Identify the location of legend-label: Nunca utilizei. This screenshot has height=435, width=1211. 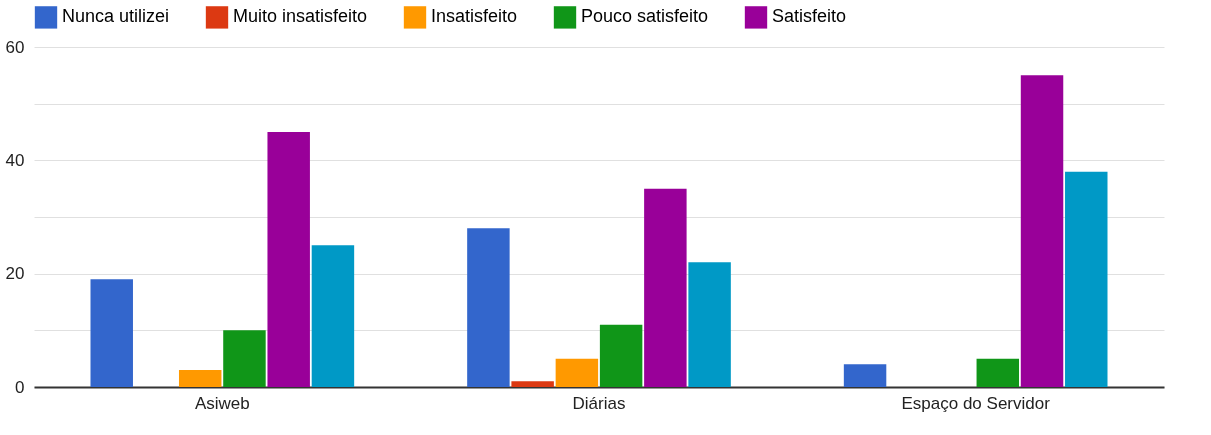
(116, 16).